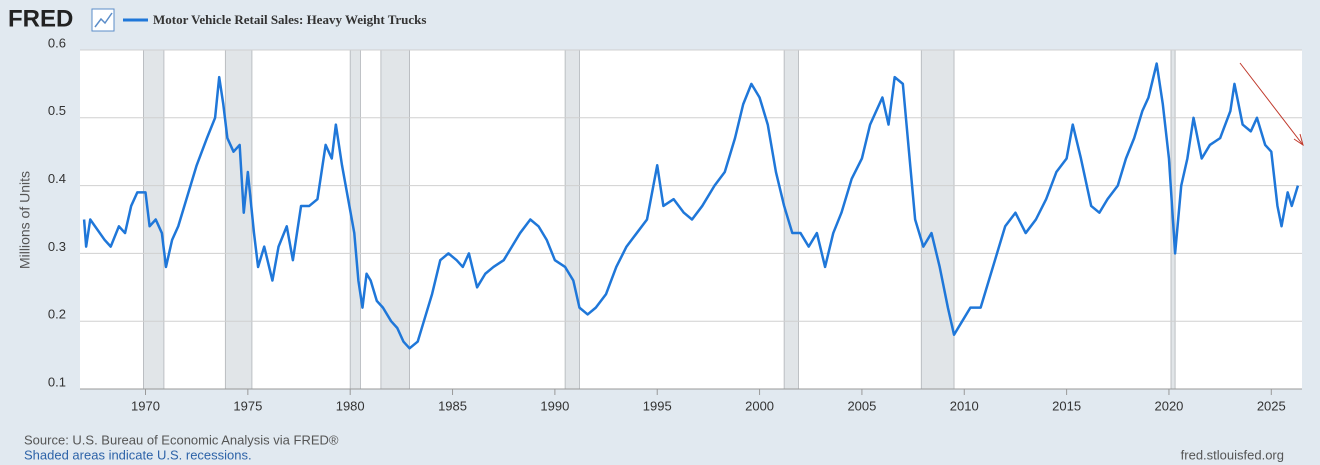 Image resolution: width=1320 pixels, height=465 pixels. I want to click on recession-note: Shaded areas indicate U.S. recessions., so click(138, 454).